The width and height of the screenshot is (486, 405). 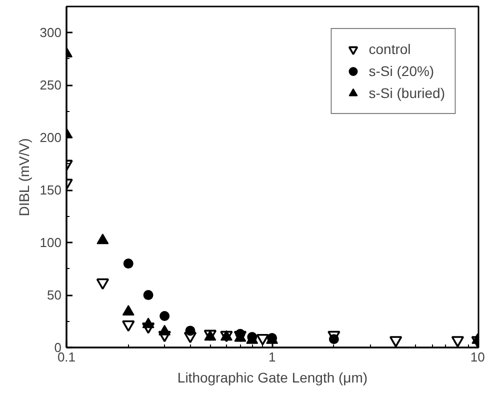 What do you see at coordinates (54, 295) in the screenshot?
I see `y-tick-label: 50` at bounding box center [54, 295].